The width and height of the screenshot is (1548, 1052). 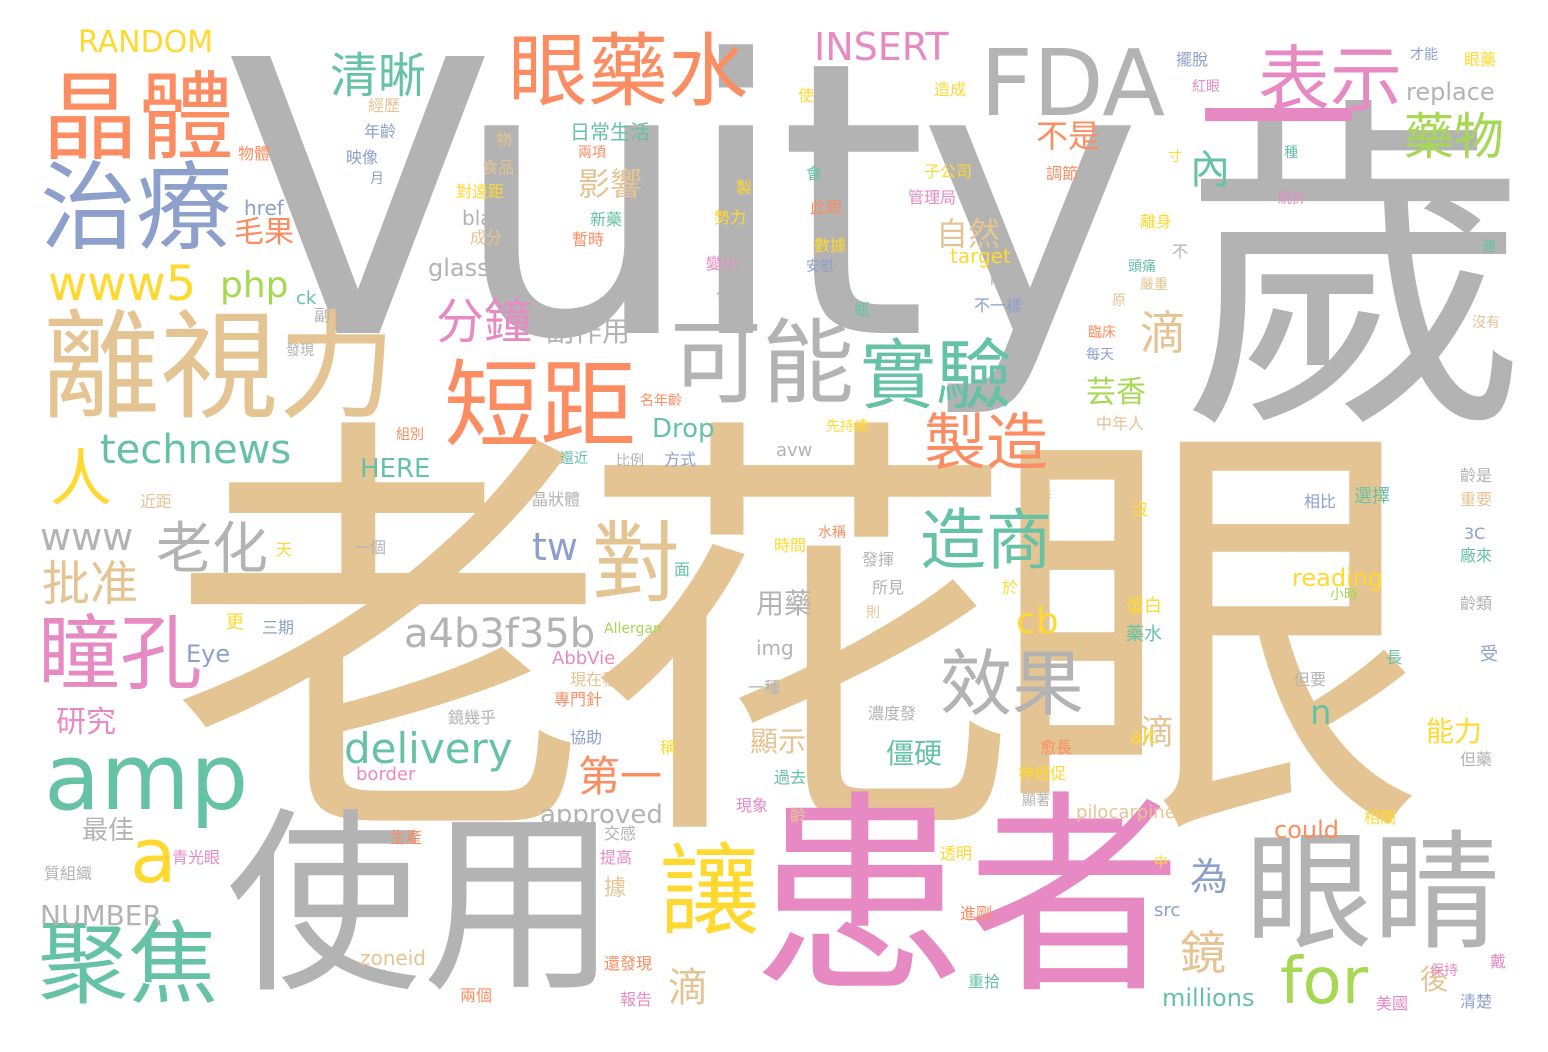 I want to click on word: Allergan, so click(x=633, y=629).